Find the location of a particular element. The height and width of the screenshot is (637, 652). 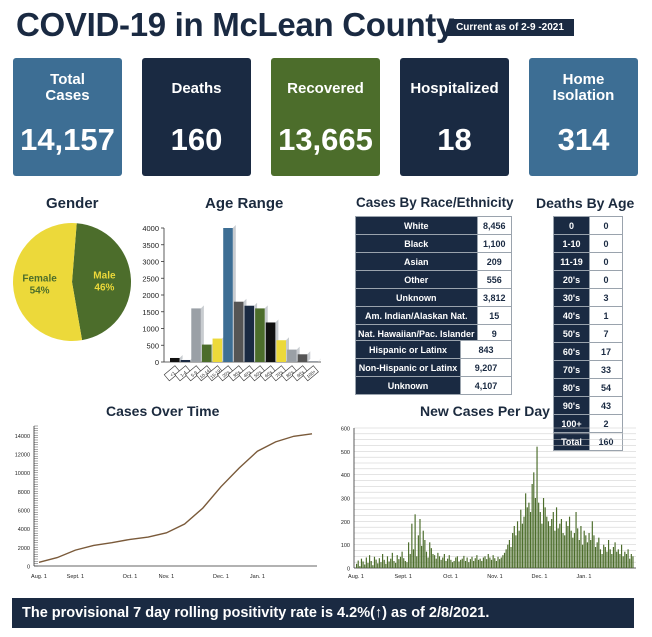

page-title: COVID-19 in McLean County is located at coordinates (235, 24).